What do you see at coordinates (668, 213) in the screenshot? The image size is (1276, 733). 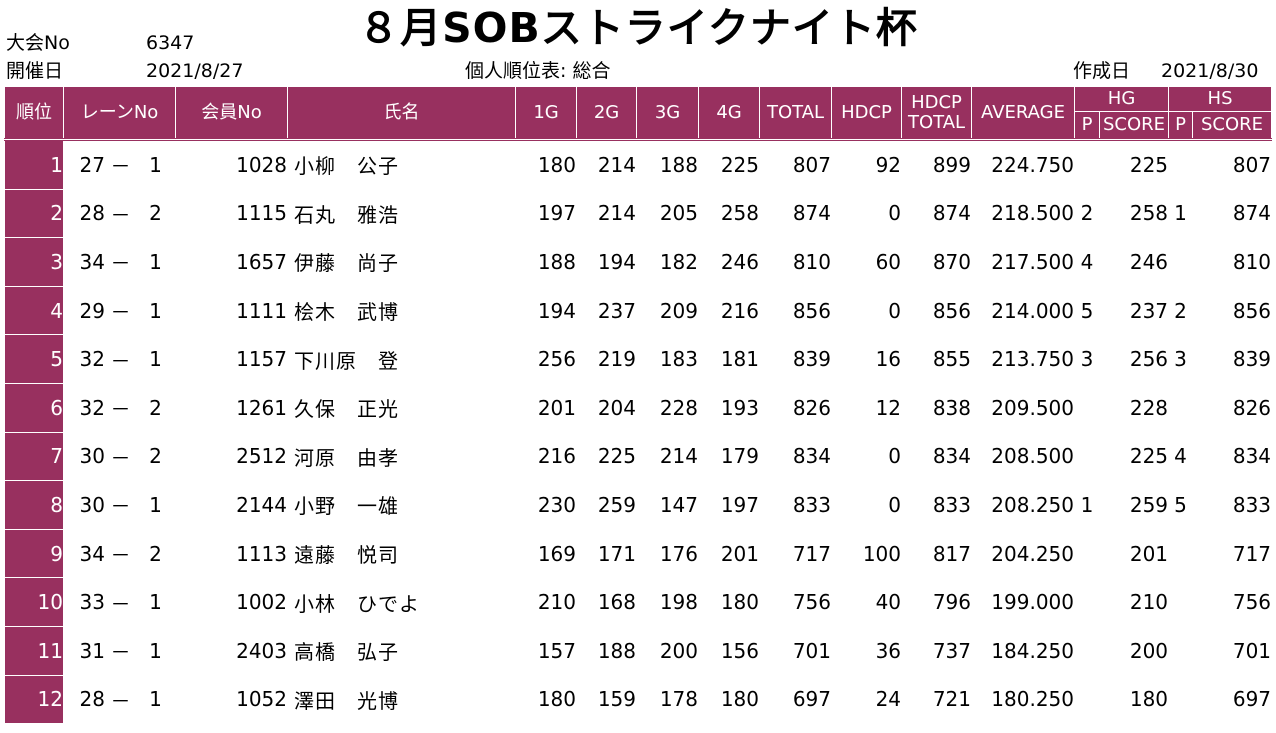 I see `g3-cell: 205` at bounding box center [668, 213].